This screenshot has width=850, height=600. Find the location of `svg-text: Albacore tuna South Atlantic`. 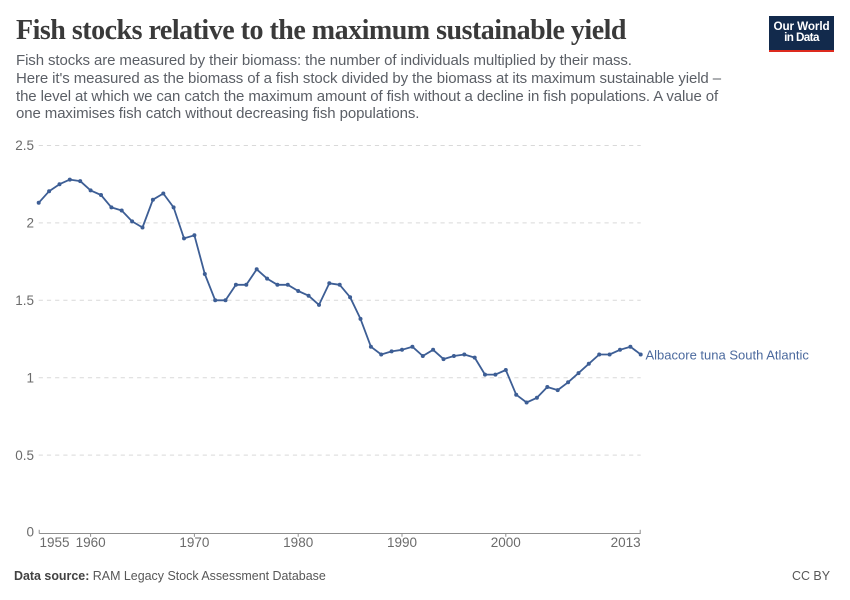

svg-text: Albacore tuna South Atlantic is located at coordinates (728, 355).